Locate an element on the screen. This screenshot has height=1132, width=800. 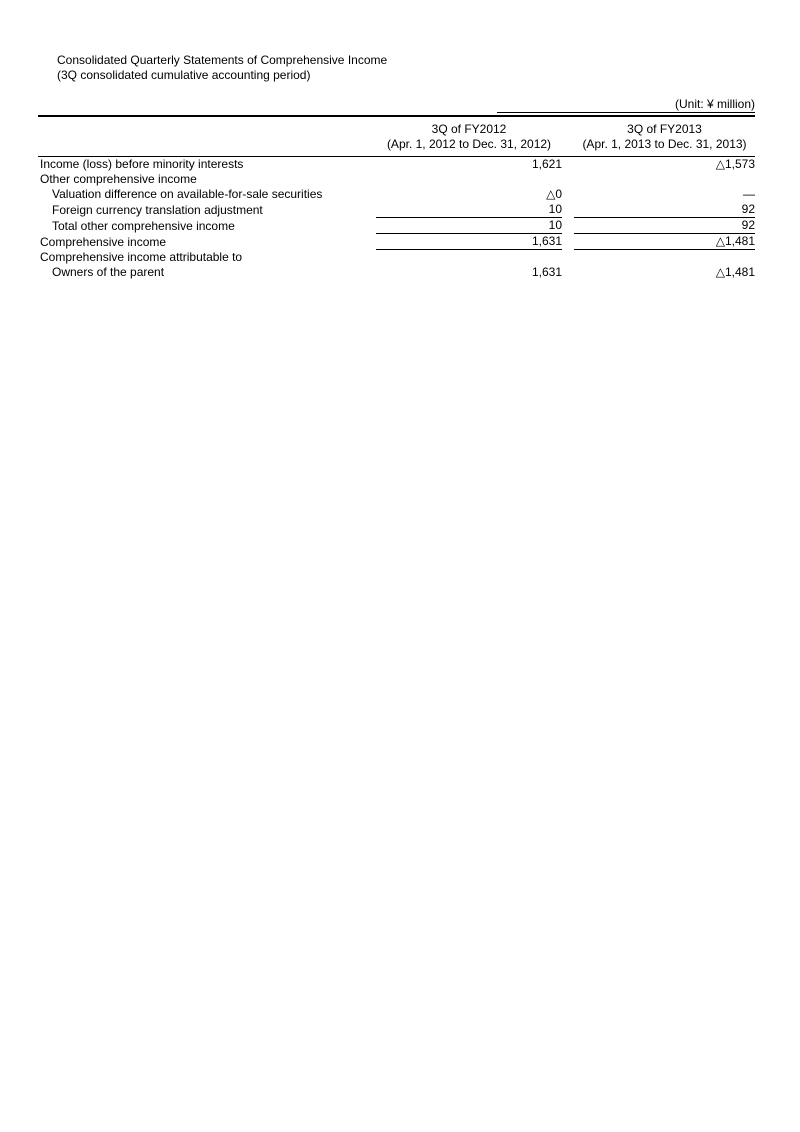
table-row: Total other comprehensive income 10 92 is located at coordinates (396, 225).